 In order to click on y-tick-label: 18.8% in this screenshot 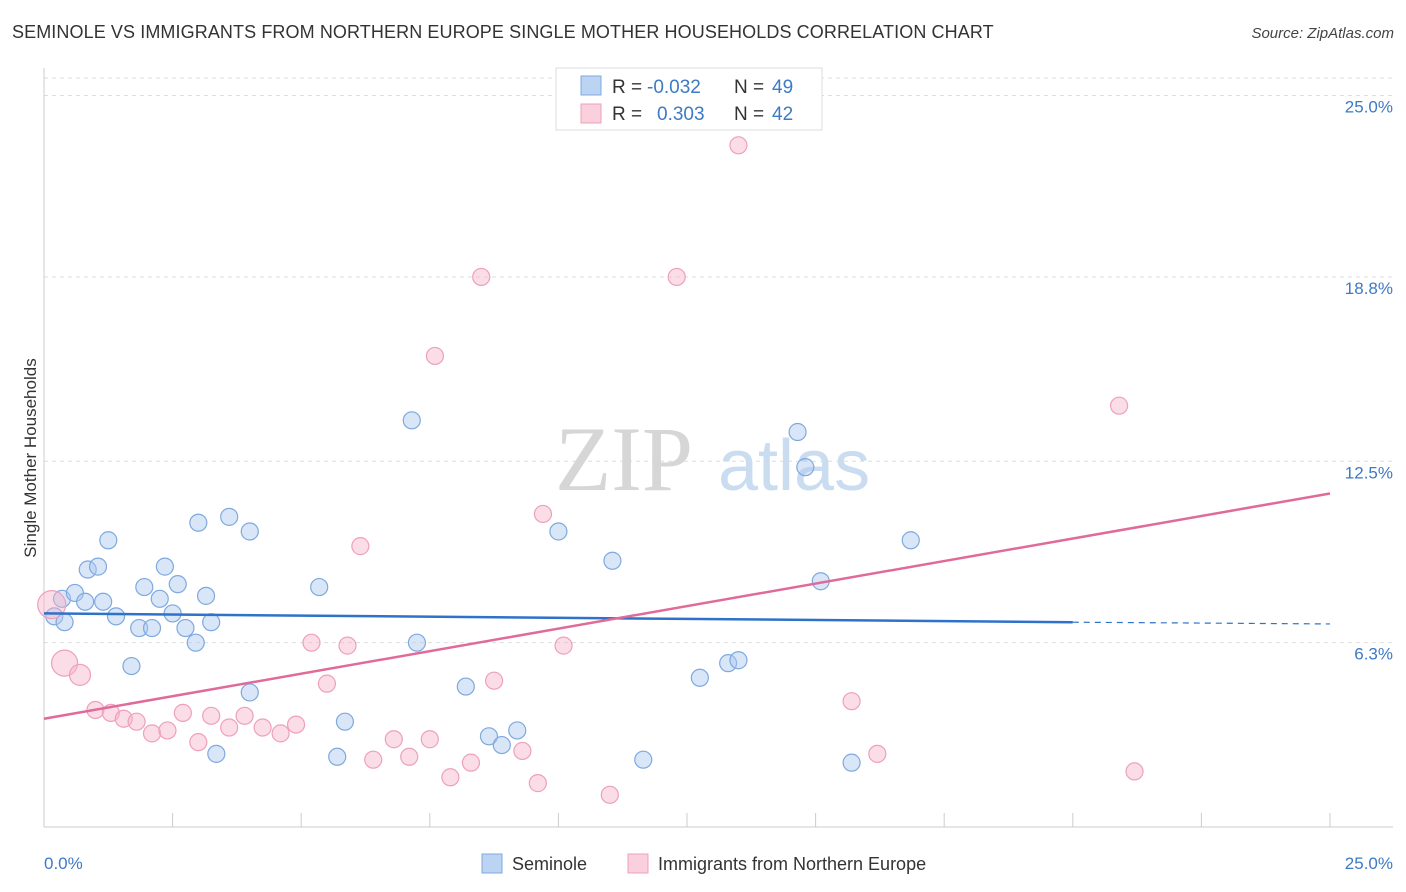, I will do `click(1369, 288)`.